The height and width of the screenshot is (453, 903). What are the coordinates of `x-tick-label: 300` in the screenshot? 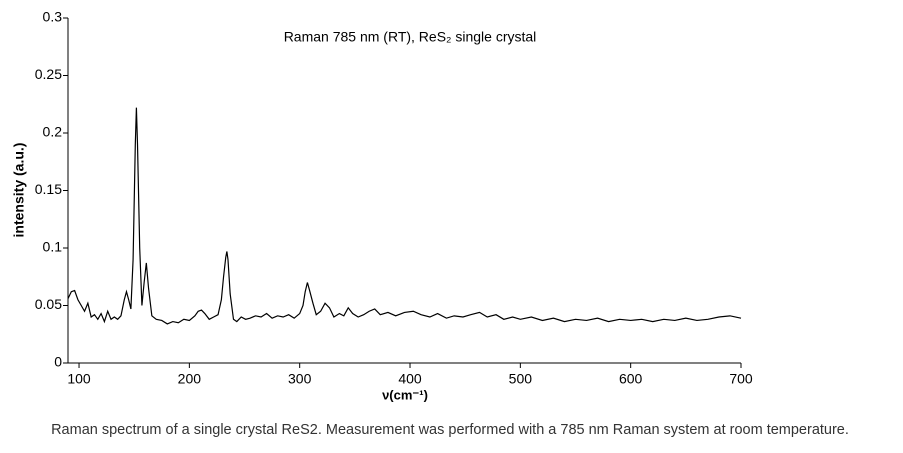 It's located at (300, 379).